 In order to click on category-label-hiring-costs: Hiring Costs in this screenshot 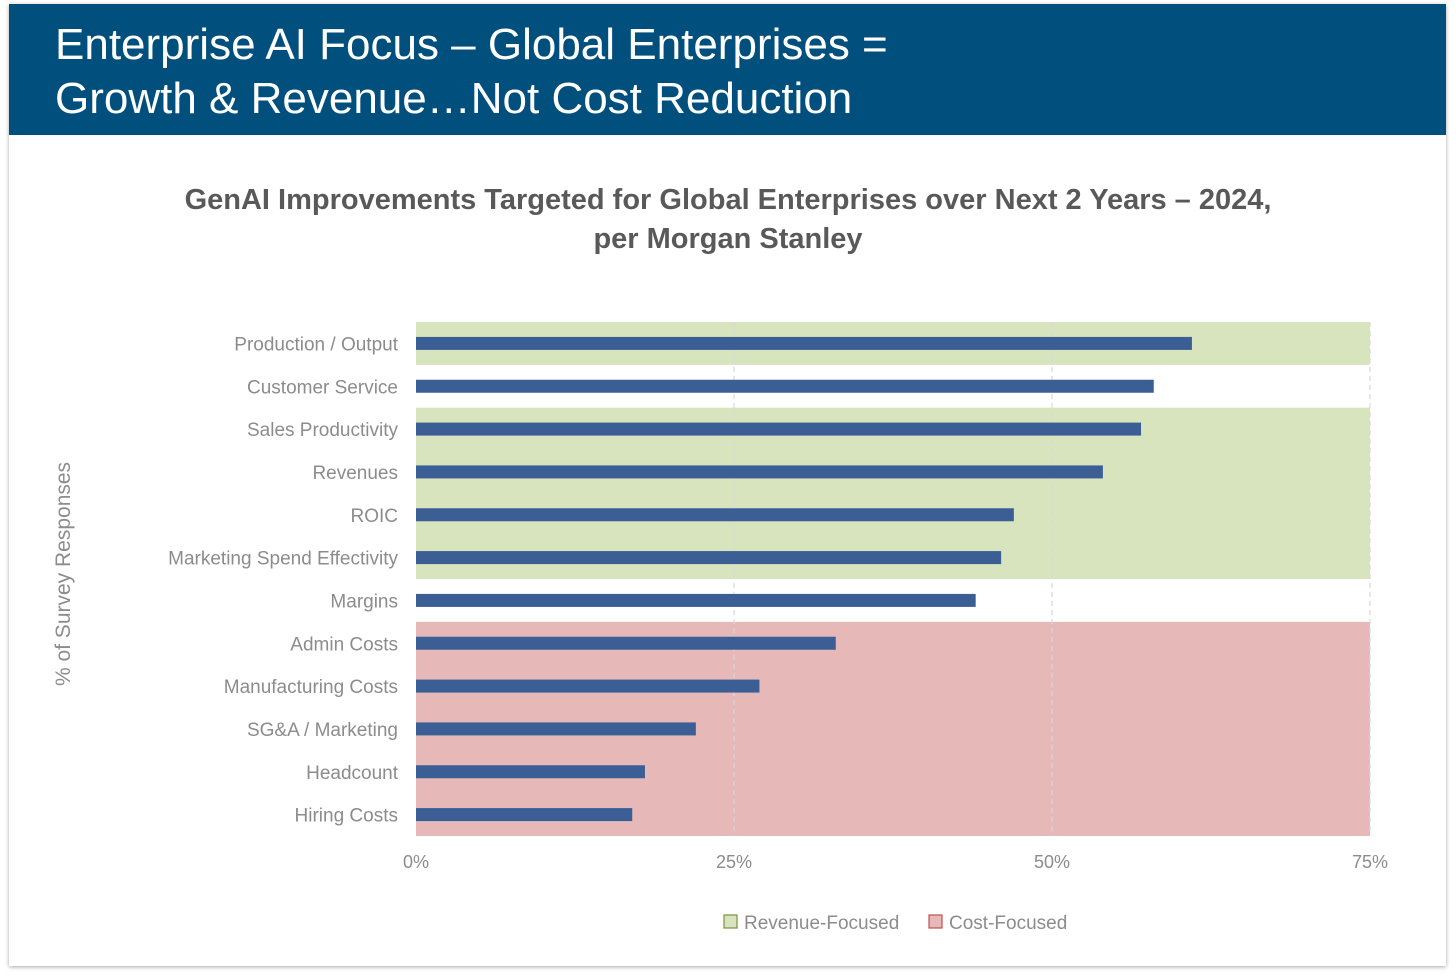, I will do `click(346, 816)`.